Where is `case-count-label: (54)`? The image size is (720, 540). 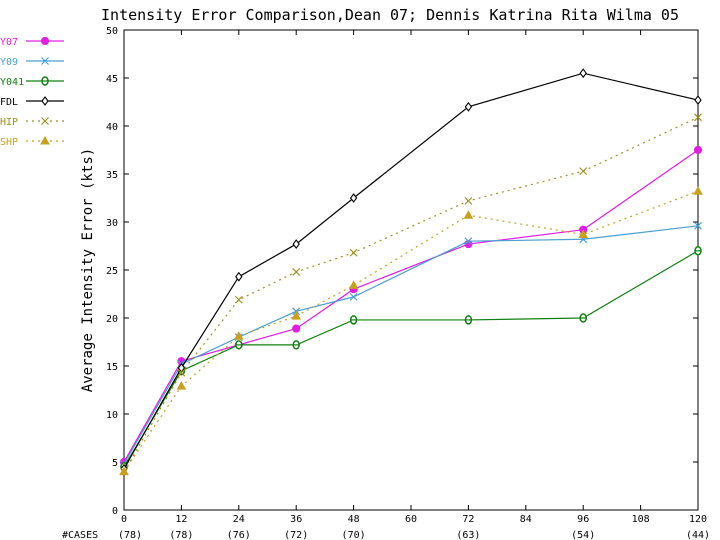 case-count-label: (54) is located at coordinates (583, 535).